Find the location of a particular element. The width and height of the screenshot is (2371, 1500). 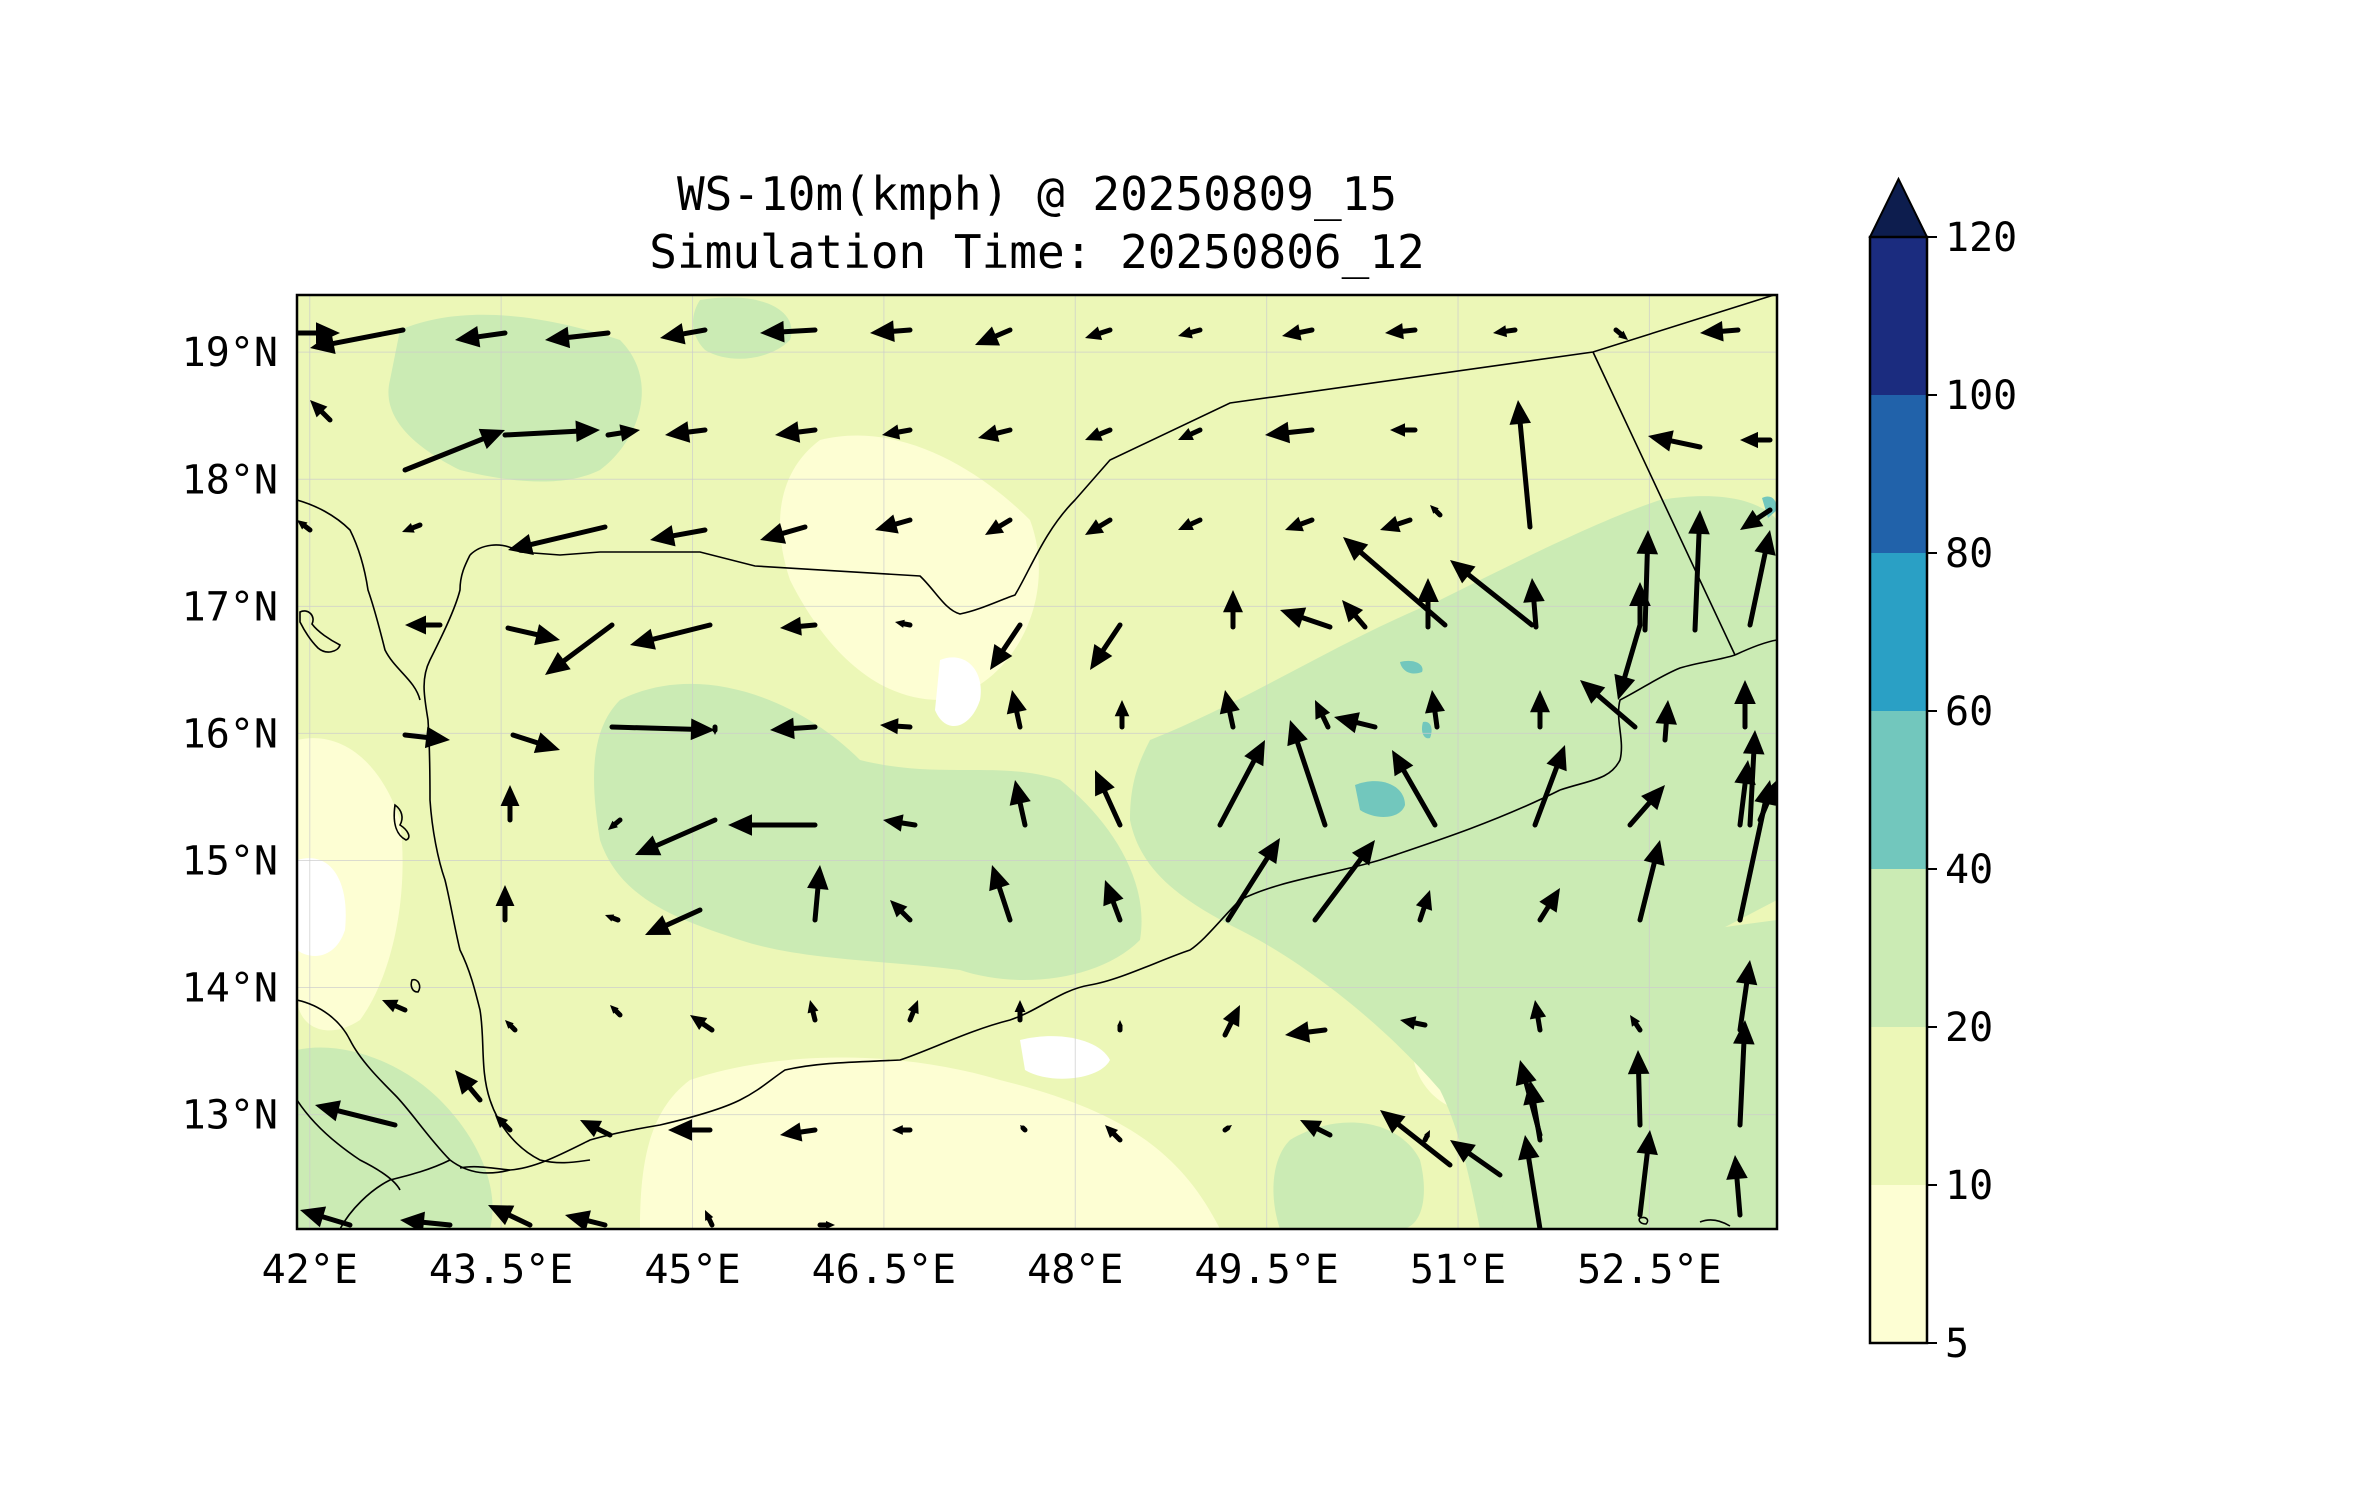

lon-tick-label: 49.5°E is located at coordinates (1266, 1270).